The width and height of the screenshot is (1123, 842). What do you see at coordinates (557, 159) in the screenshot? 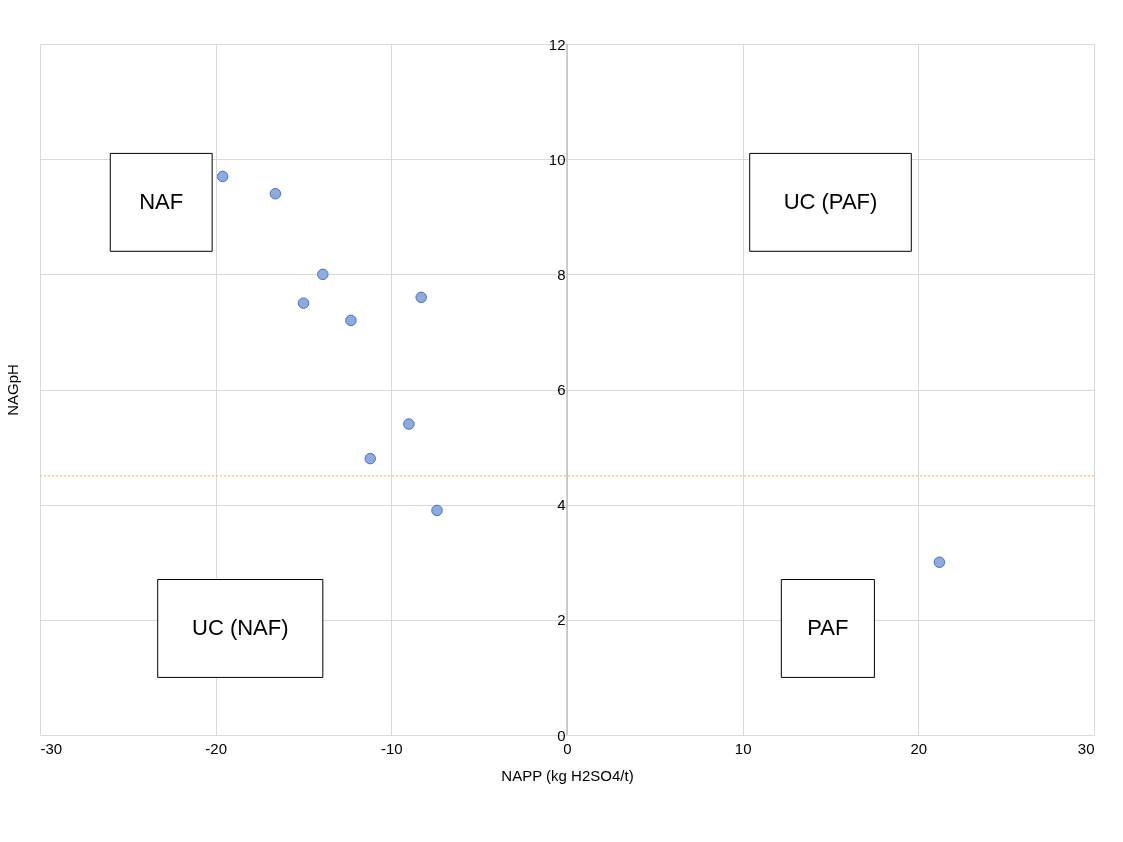
I see `y-tick-label: 10` at bounding box center [557, 159].